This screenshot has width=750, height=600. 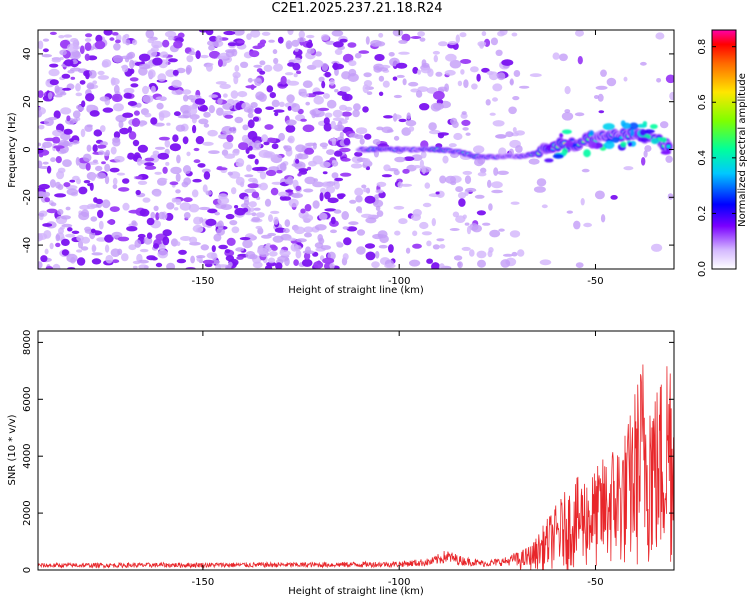 What do you see at coordinates (27, 570) in the screenshot?
I see `snr-y-tick-label: 0` at bounding box center [27, 570].